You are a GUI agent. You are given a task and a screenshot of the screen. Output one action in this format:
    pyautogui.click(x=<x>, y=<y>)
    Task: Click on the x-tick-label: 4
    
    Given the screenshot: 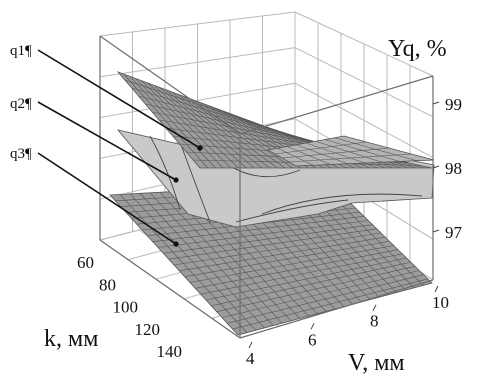 What is the action you would take?
    pyautogui.click(x=250, y=358)
    